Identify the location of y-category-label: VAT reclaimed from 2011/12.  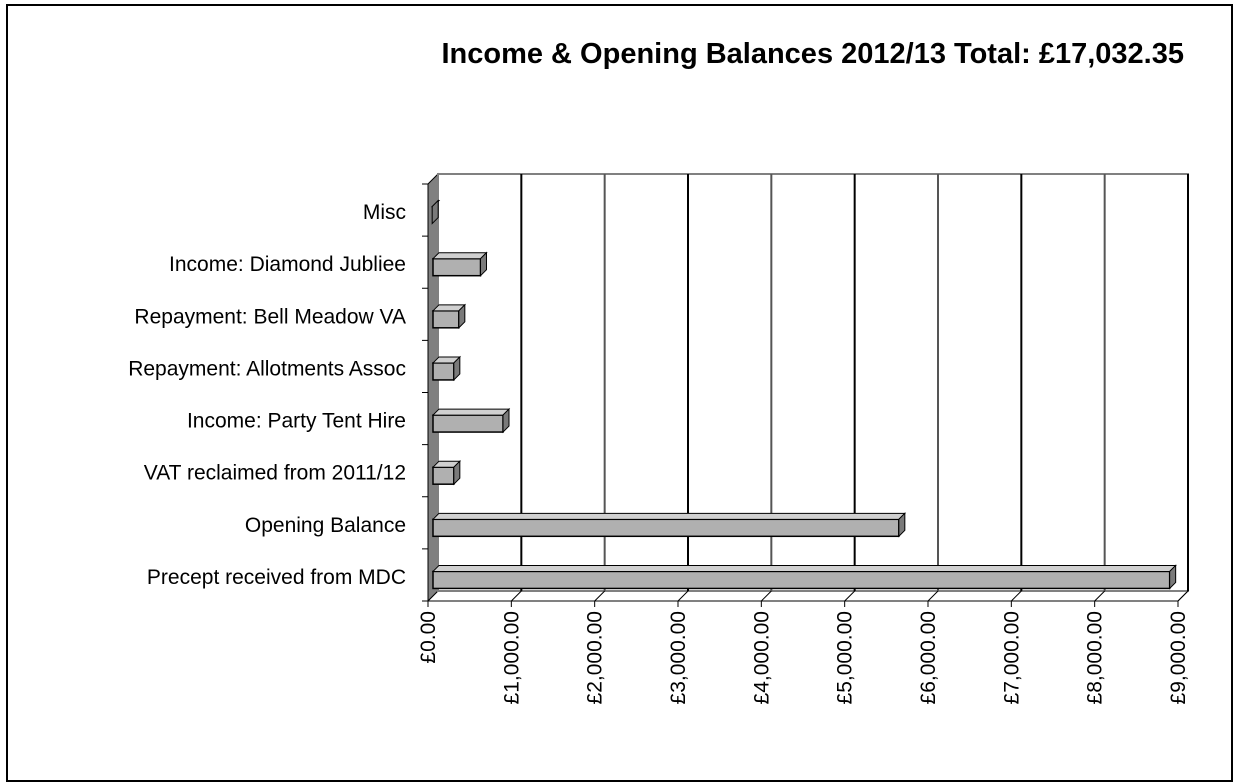
(275, 473).